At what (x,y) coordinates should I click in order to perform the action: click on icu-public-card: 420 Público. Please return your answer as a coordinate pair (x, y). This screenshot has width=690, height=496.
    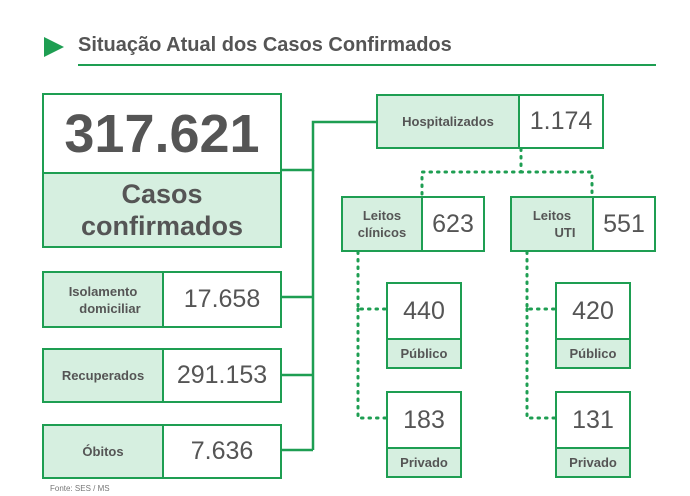
    Looking at the image, I should click on (593, 325).